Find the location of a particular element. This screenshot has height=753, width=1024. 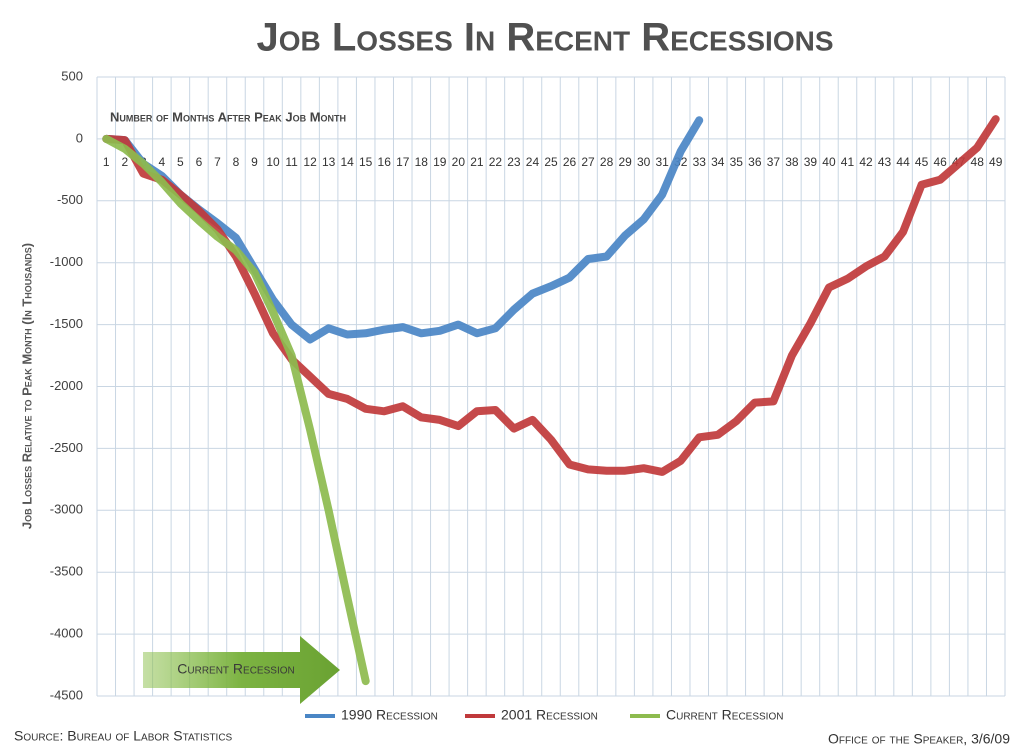

x-tick-label: 36 is located at coordinates (755, 162).